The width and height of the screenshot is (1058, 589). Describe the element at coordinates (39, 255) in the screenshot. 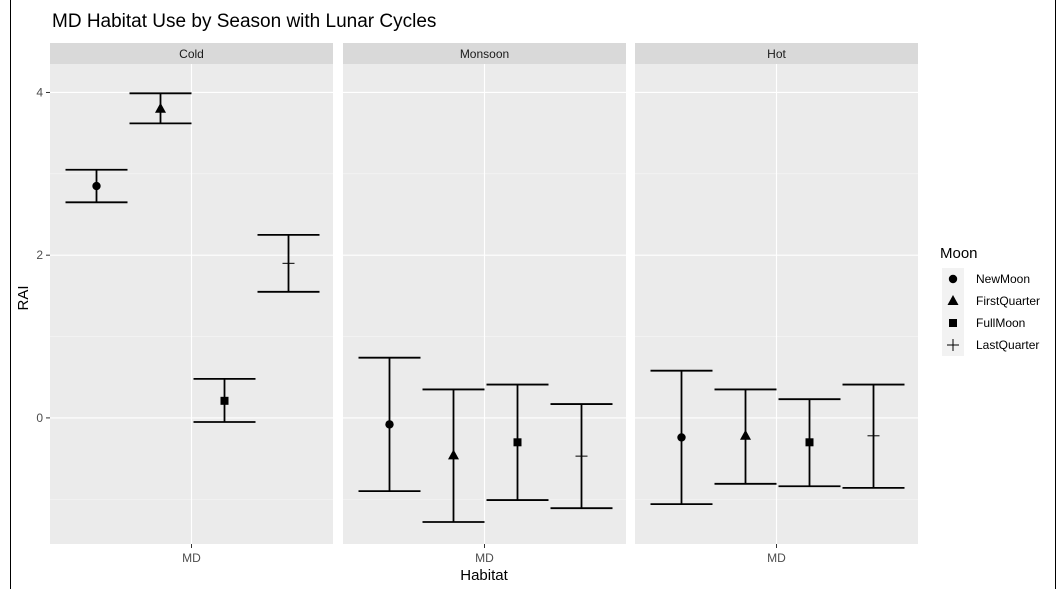

I see `y-tick-label: 2` at that location.